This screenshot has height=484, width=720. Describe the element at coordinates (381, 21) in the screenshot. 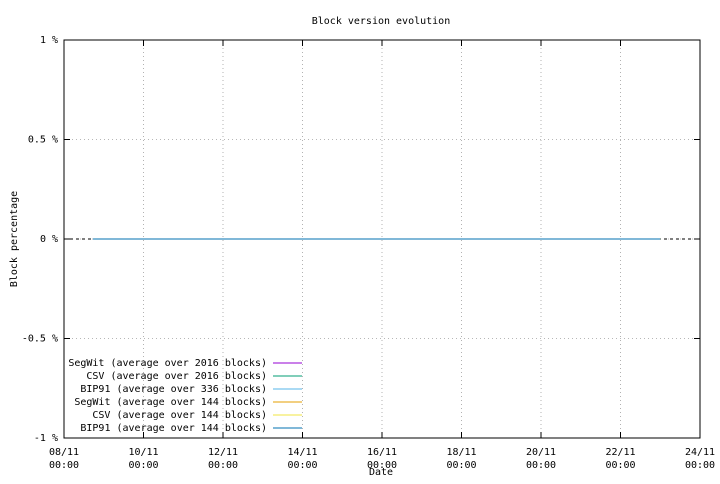

I see `chart-title: Block version evolution` at that location.